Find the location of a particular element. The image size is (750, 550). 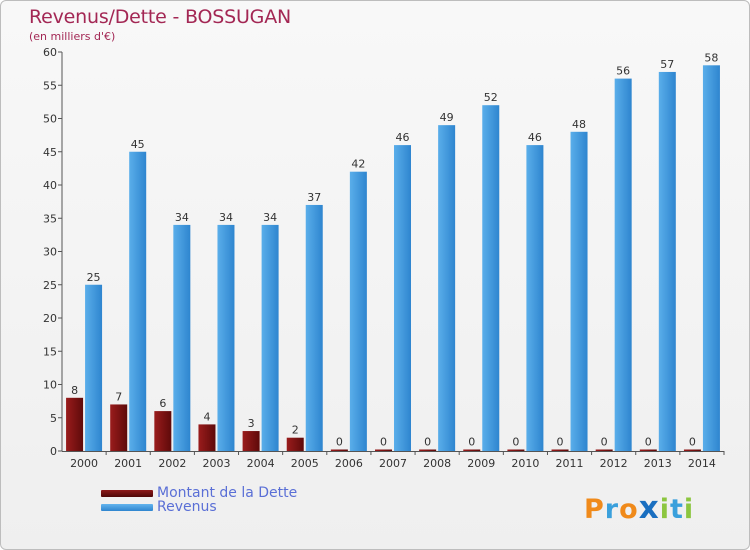

x-tick-label: 2012 is located at coordinates (614, 463).